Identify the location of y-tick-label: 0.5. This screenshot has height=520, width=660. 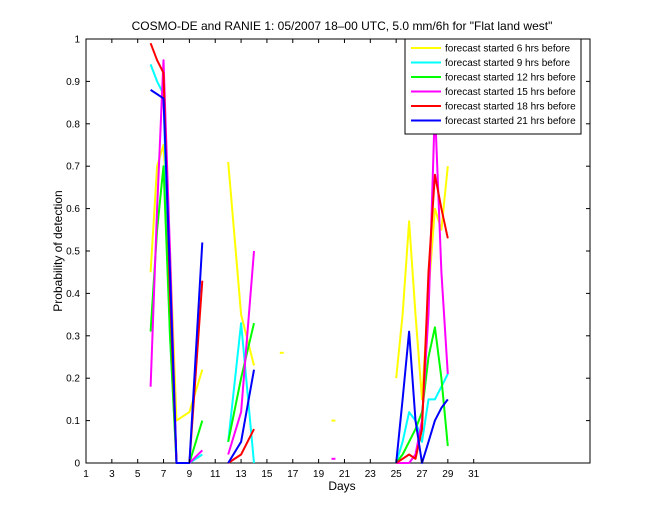
(73, 252).